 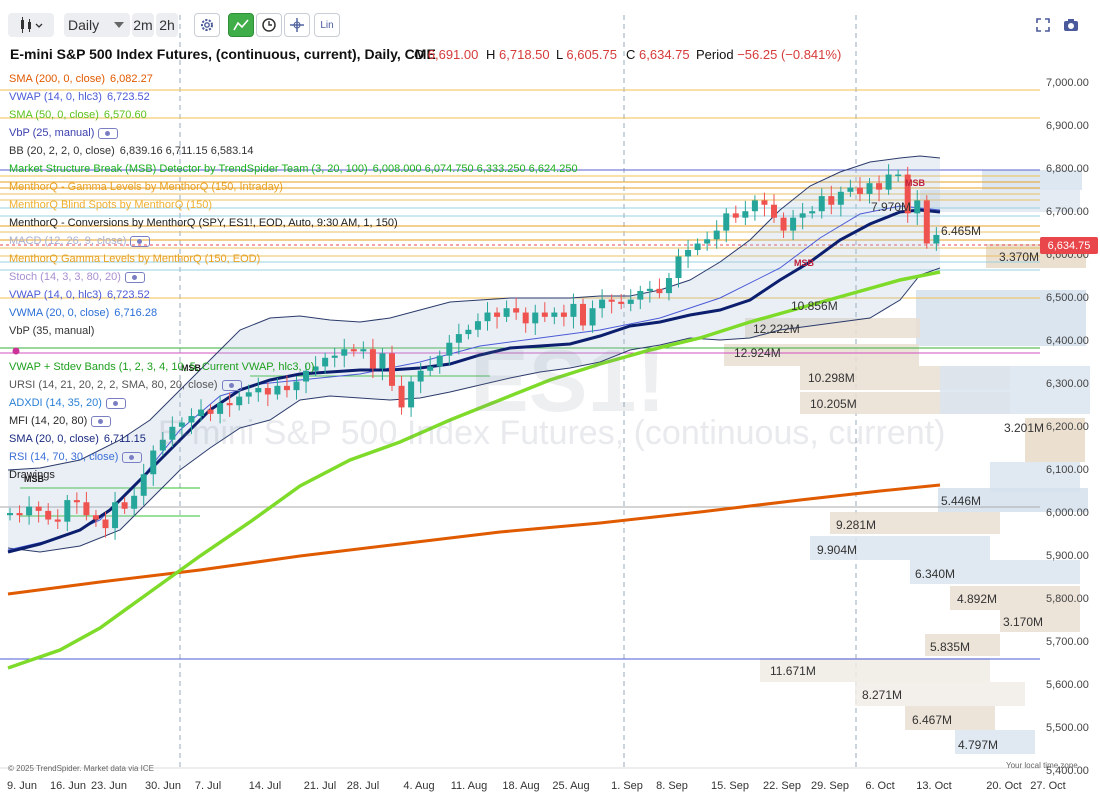 I want to click on fullscreen-button, so click(x=1043, y=25).